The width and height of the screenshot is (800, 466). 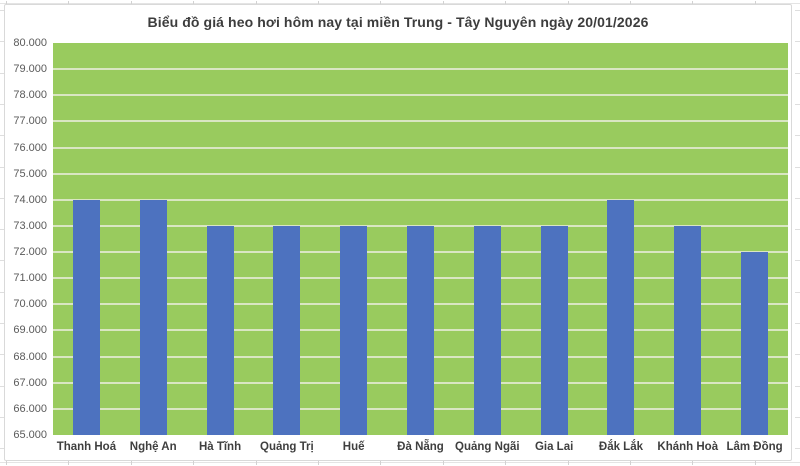 What do you see at coordinates (287, 447) in the screenshot?
I see `category-label: Quảng Trị` at bounding box center [287, 447].